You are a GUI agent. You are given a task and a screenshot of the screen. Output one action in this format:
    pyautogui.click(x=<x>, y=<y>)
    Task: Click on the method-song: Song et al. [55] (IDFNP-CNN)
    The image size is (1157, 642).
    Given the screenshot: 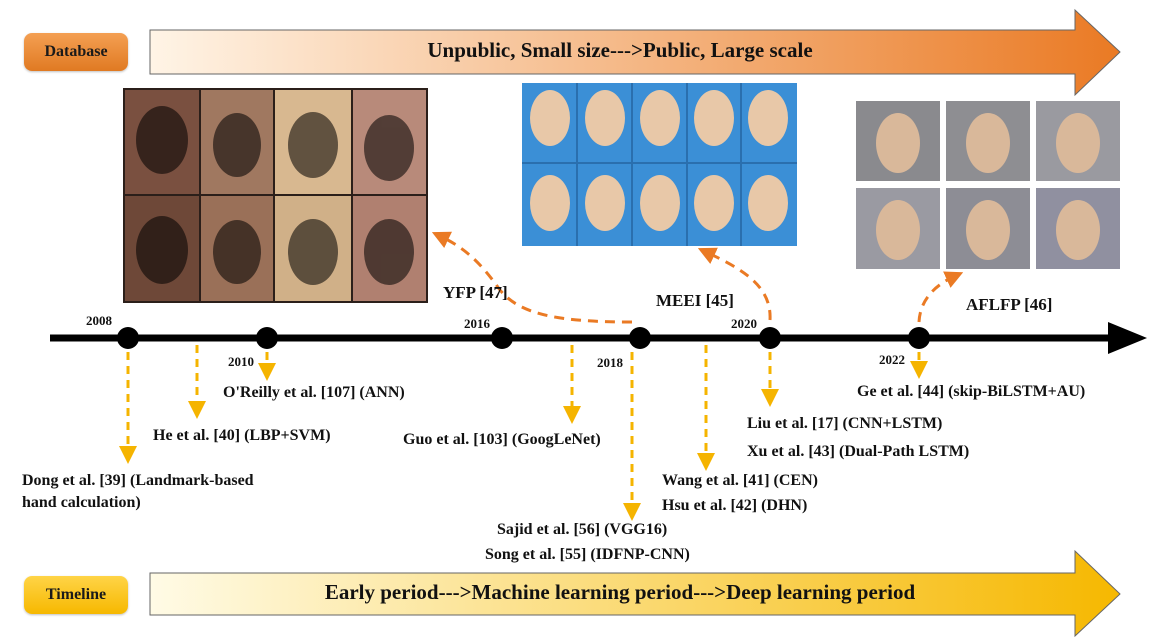 What is the action you would take?
    pyautogui.click(x=587, y=554)
    